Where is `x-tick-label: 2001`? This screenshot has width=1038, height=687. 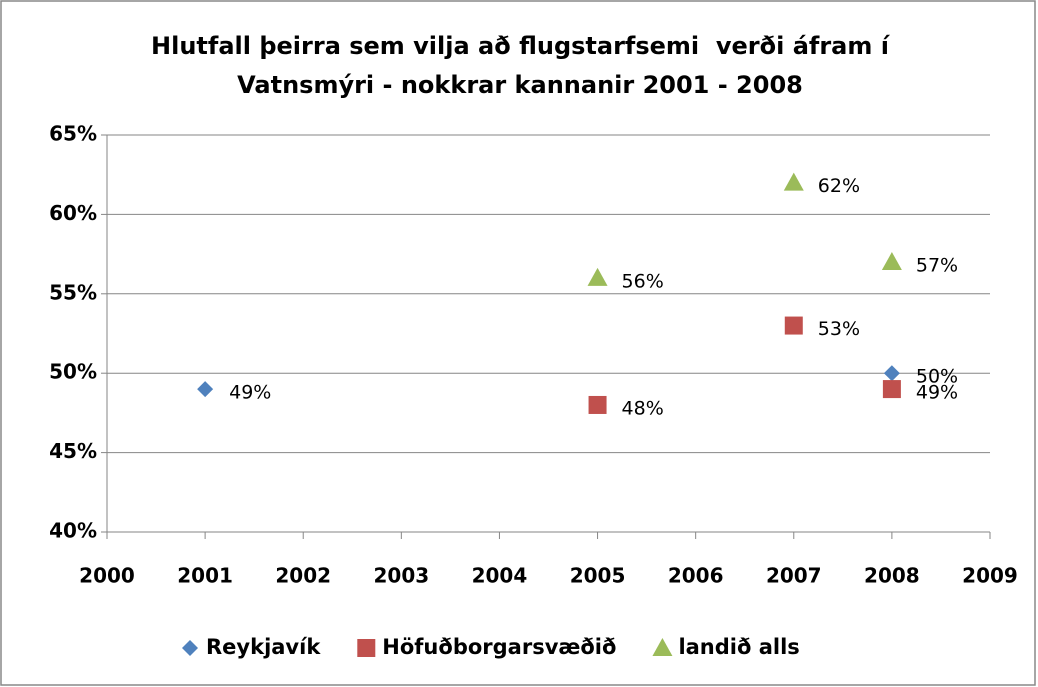 x-tick-label: 2001 is located at coordinates (205, 576).